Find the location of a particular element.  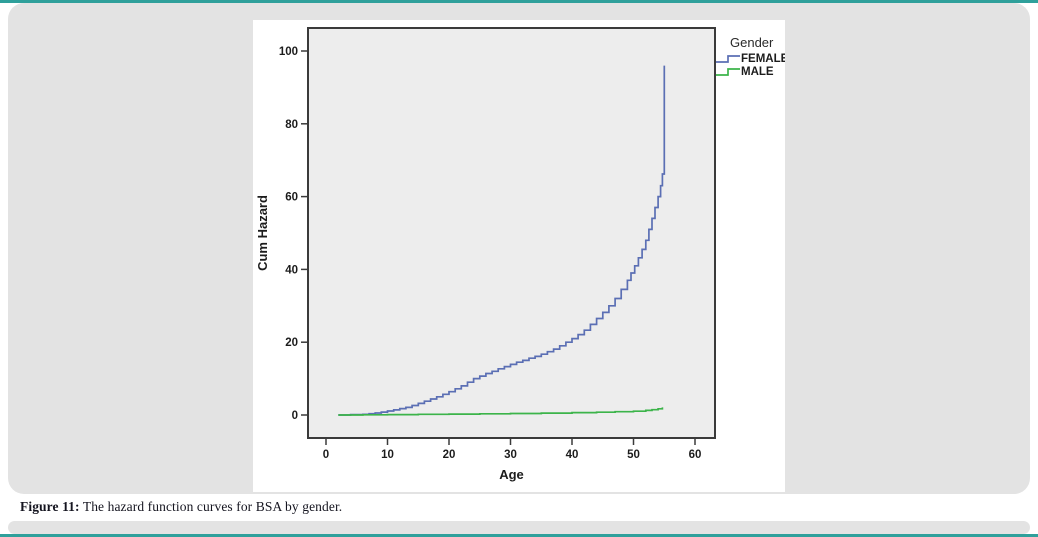

x-axis-title: Age is located at coordinates (511, 474).